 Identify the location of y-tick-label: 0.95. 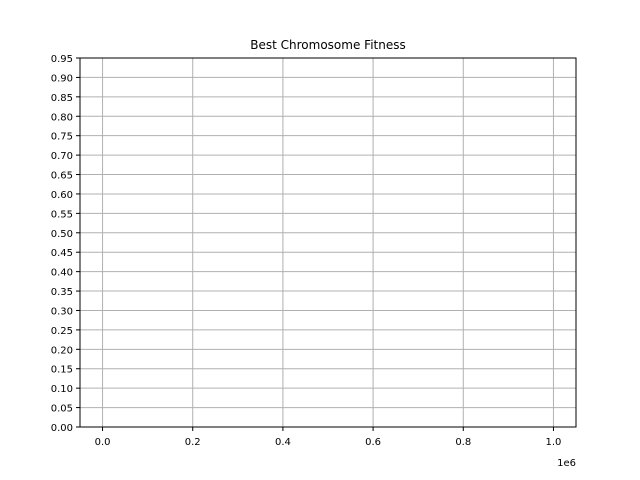
(62, 59).